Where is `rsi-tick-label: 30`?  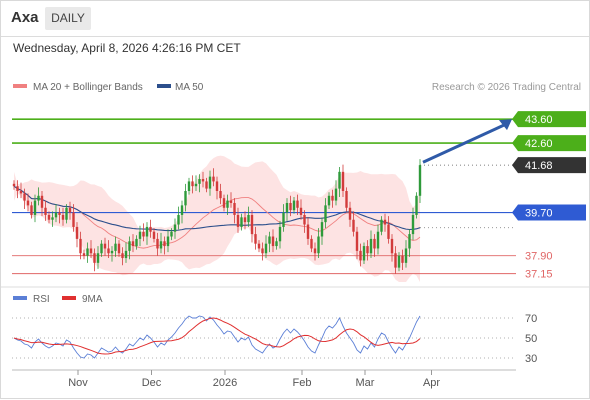 rsi-tick-label: 30 is located at coordinates (531, 359).